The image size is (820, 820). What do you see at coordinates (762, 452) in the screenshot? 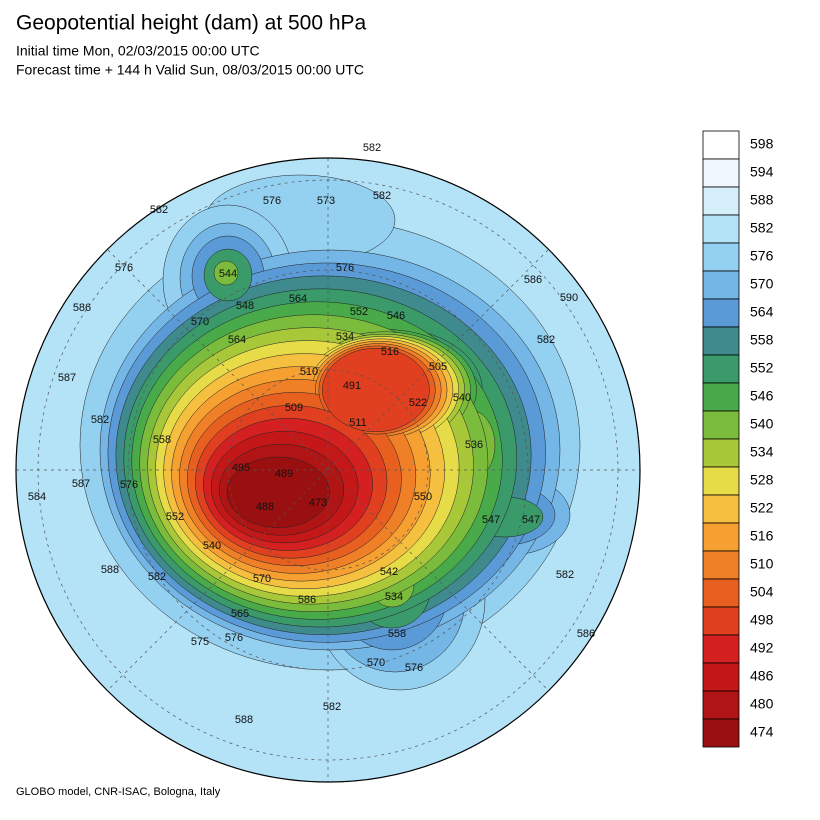
I see `colorbar-label: 534` at bounding box center [762, 452].